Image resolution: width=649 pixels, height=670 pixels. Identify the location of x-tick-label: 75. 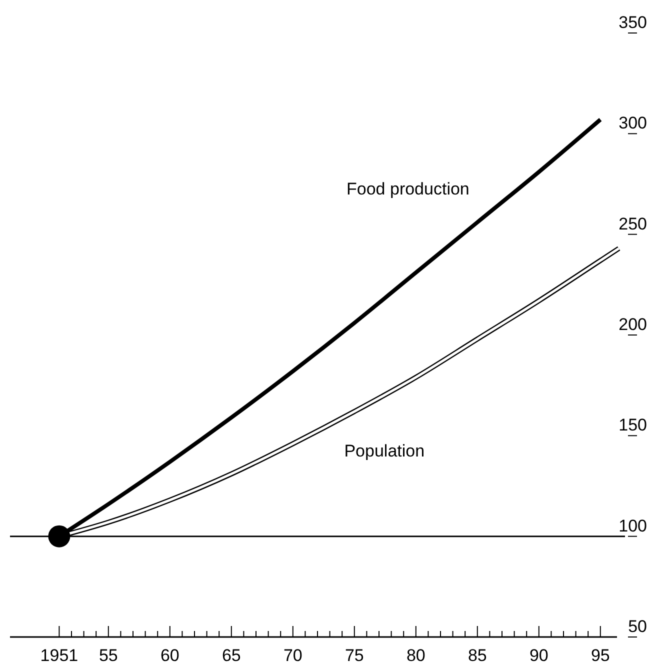
(354, 655).